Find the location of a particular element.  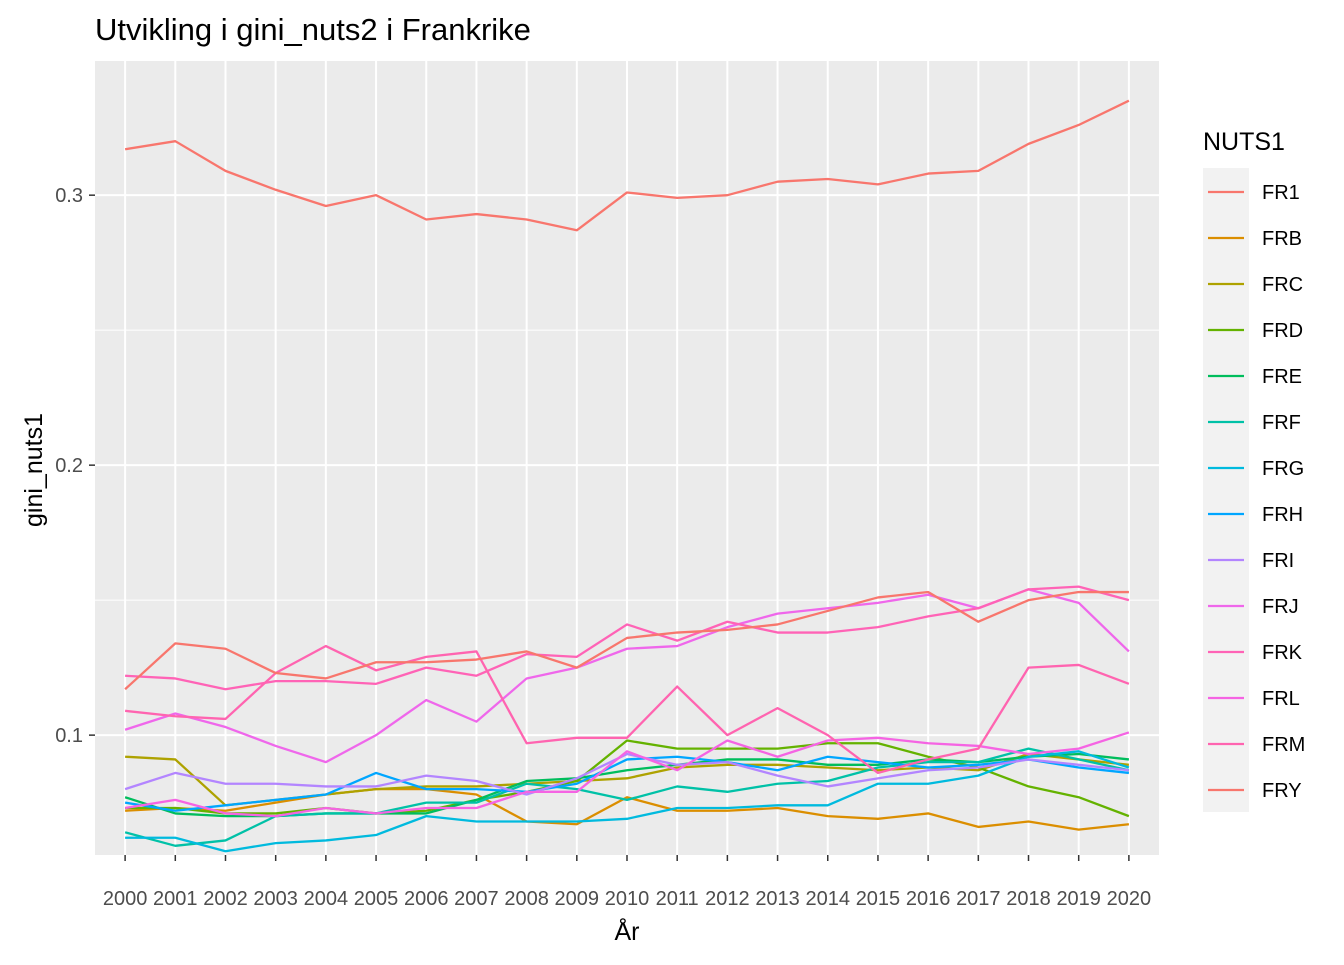

series-line-frm is located at coordinates (627, 709).